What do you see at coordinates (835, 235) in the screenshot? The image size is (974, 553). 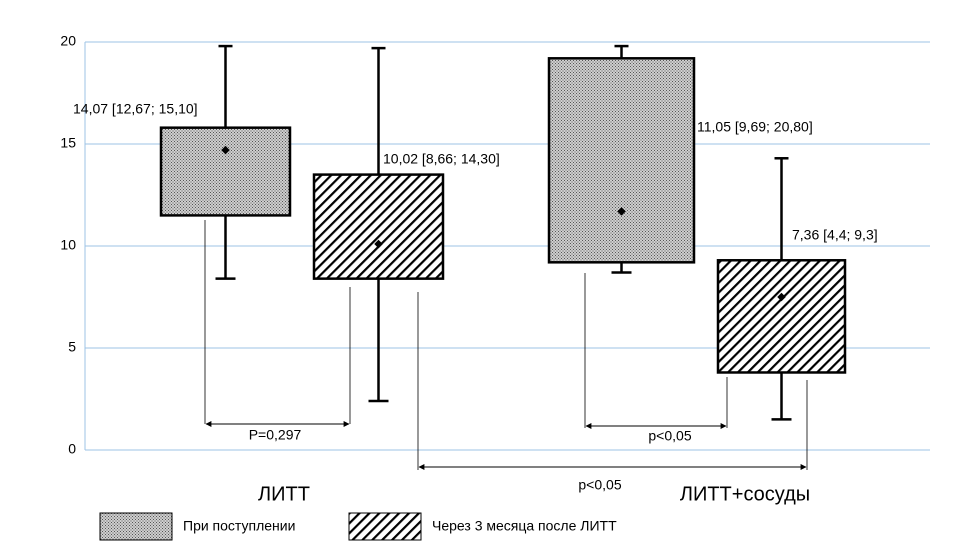 I see `box-annotation: 7,36 [4,4; 9,3]` at bounding box center [835, 235].